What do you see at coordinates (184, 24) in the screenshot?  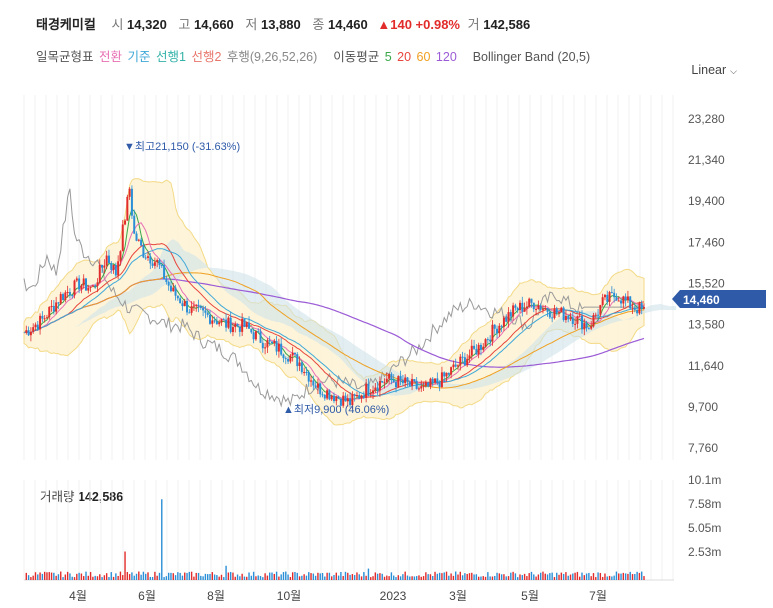 I see `high-label: 고` at bounding box center [184, 24].